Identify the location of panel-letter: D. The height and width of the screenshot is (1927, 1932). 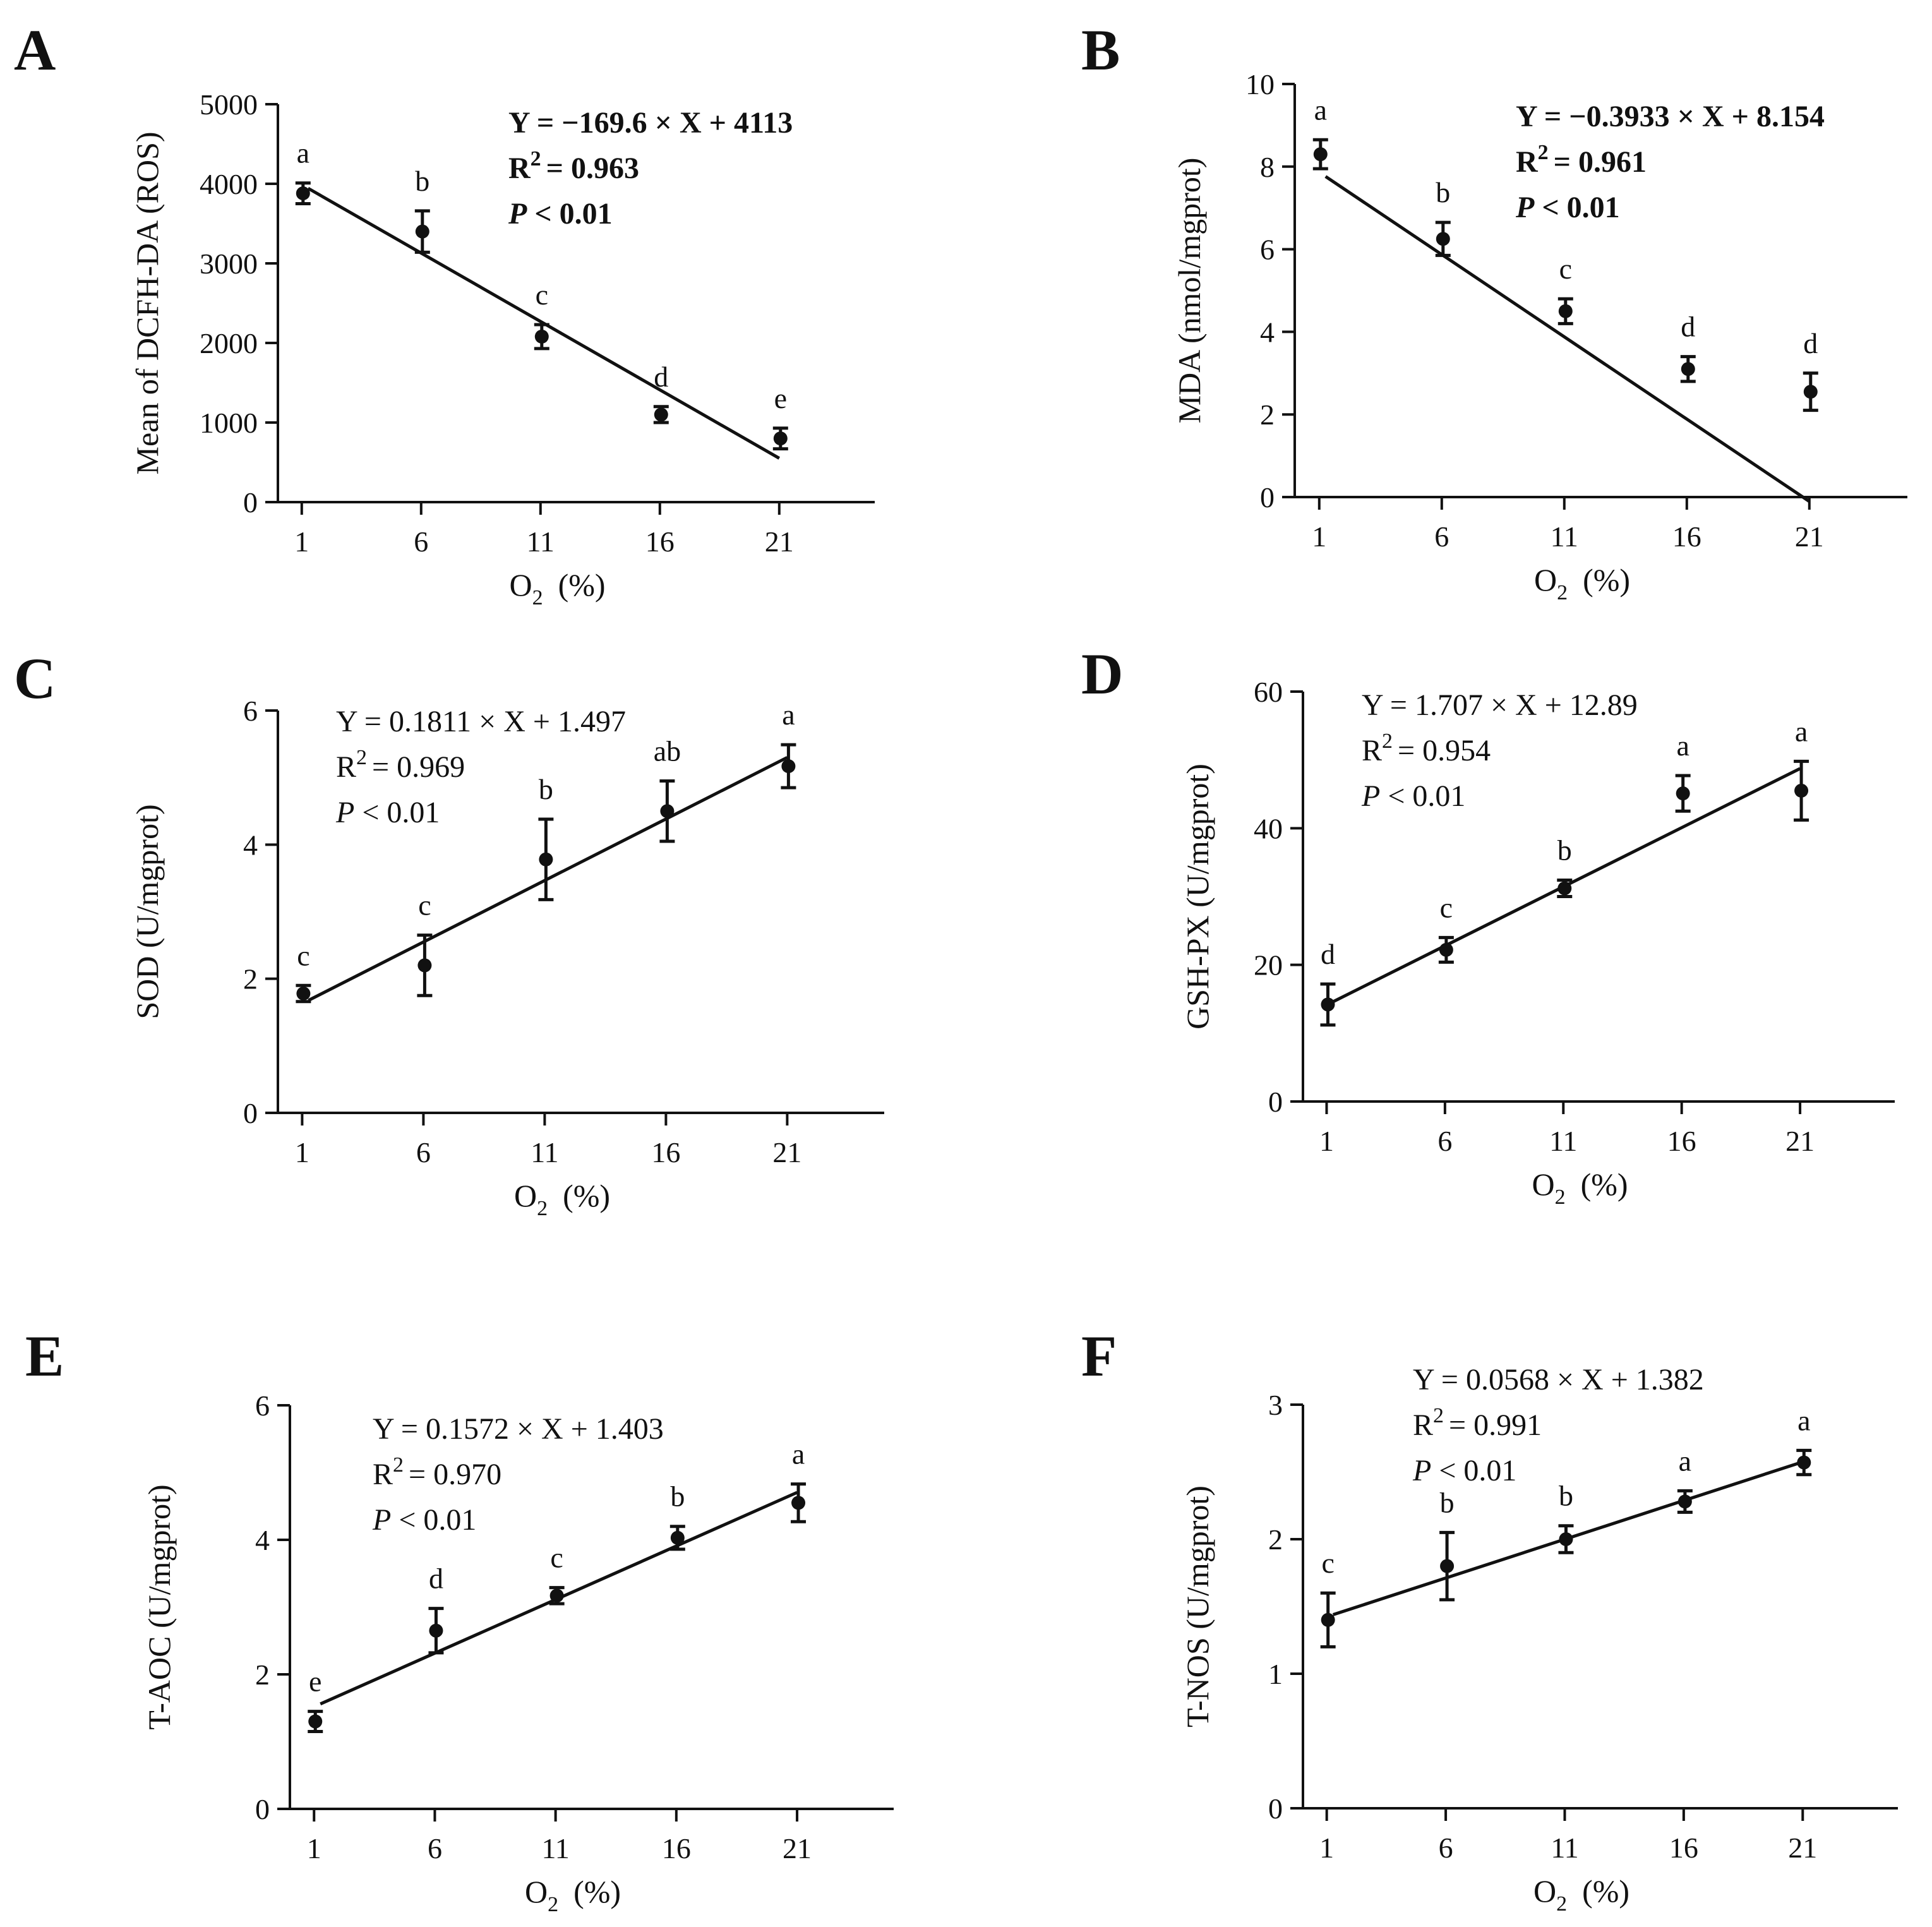
(1102, 674).